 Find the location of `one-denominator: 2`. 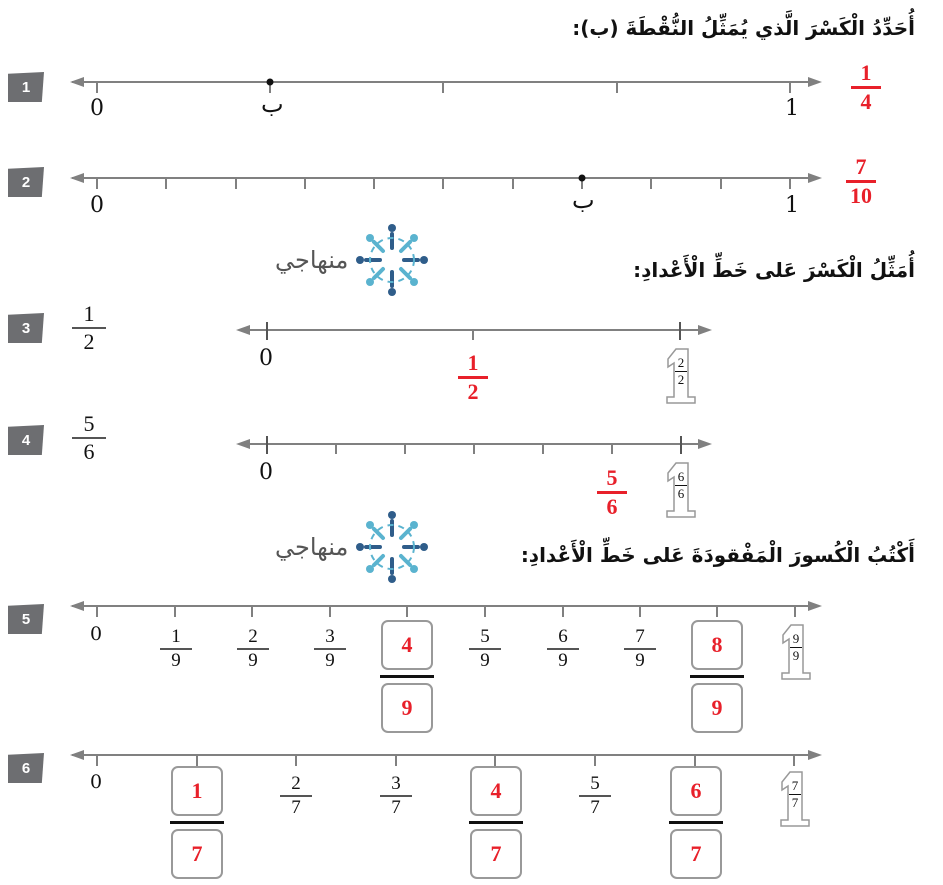

one-denominator: 2 is located at coordinates (681, 379).